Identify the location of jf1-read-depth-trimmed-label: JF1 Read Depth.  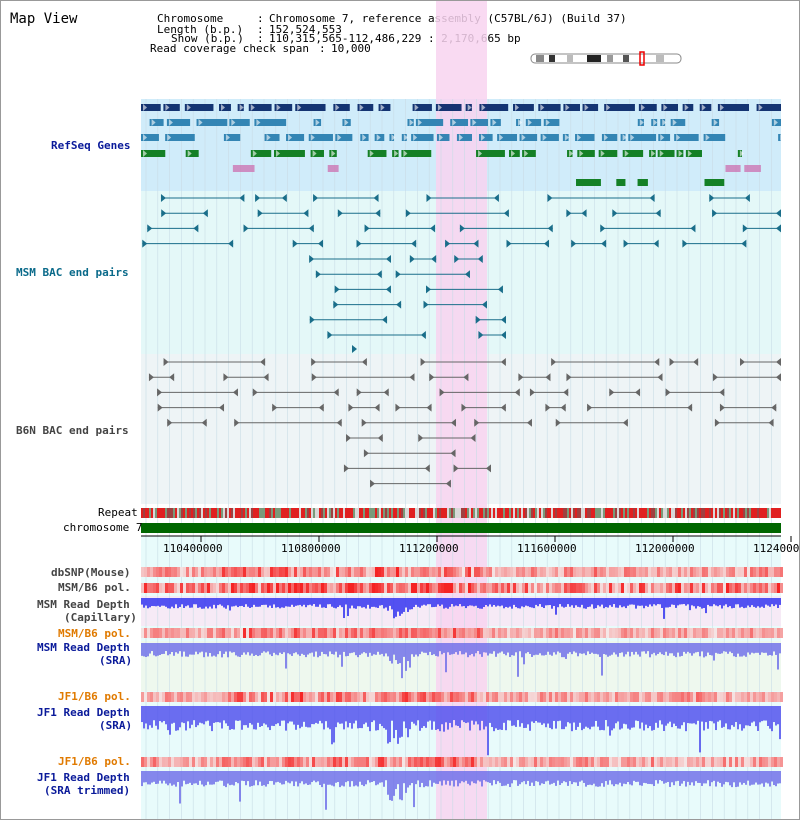
(83, 777).